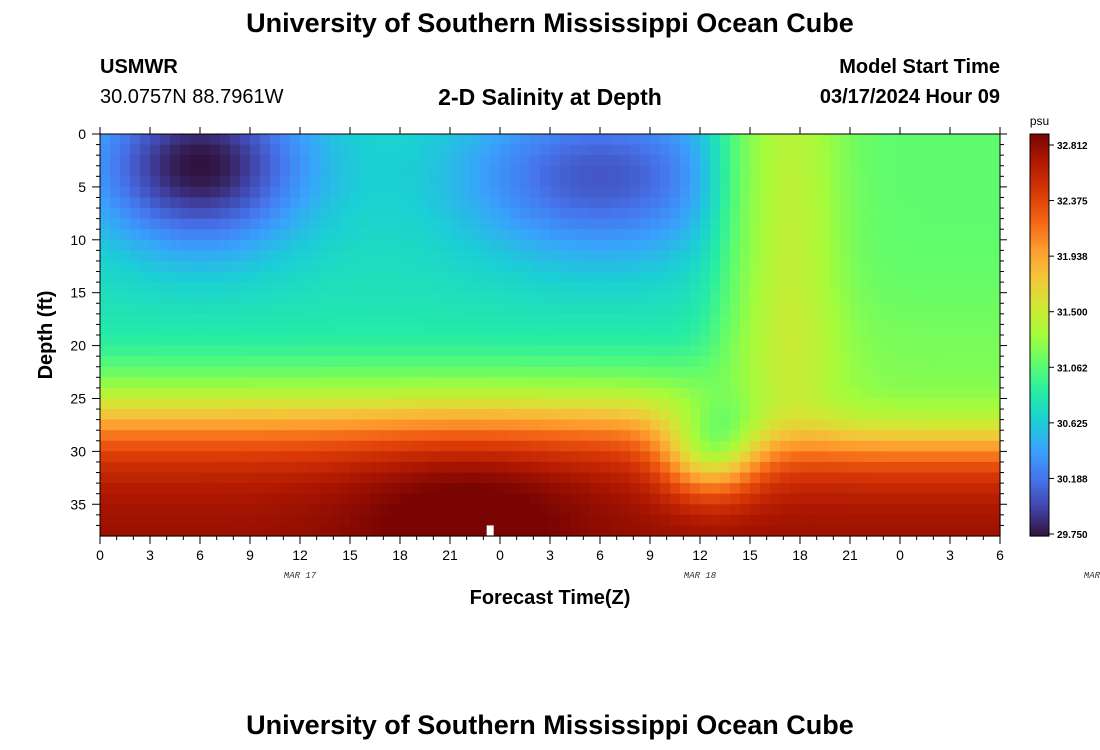  I want to click on colorbar-tick-label: 29.750, so click(1072, 535).